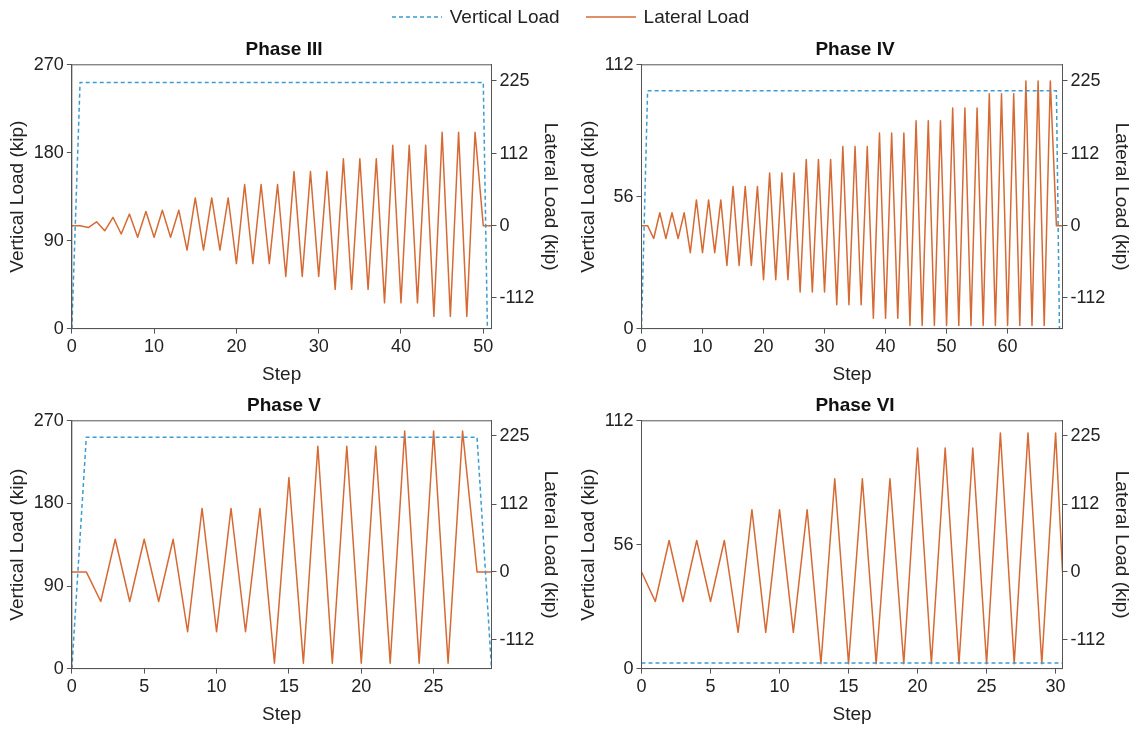  Describe the element at coordinates (855, 48) in the screenshot. I see `chart-title: Phase IV` at that location.